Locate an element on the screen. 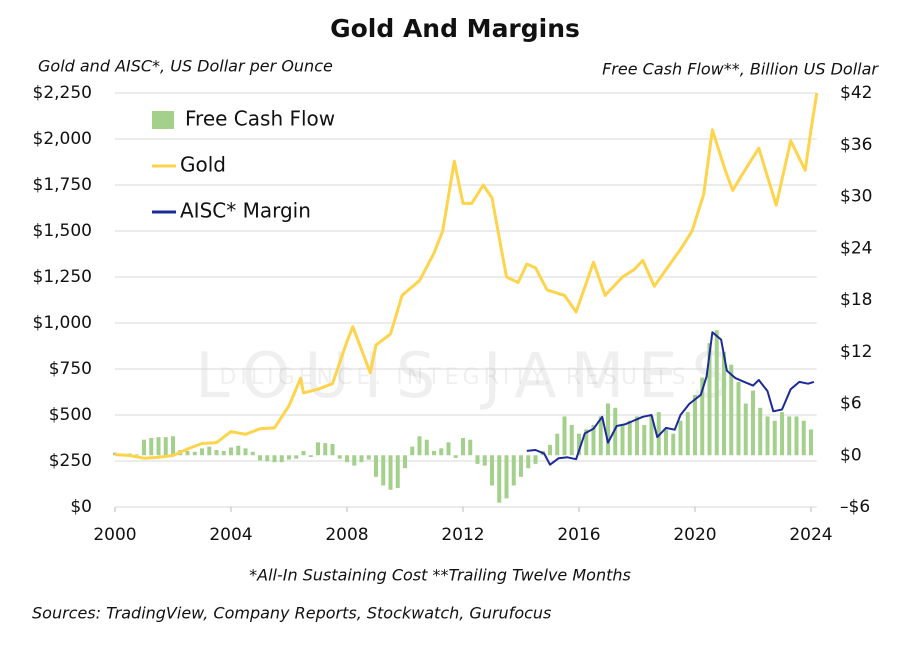  watermark: LOUIS JAMES is located at coordinates (470, 375).